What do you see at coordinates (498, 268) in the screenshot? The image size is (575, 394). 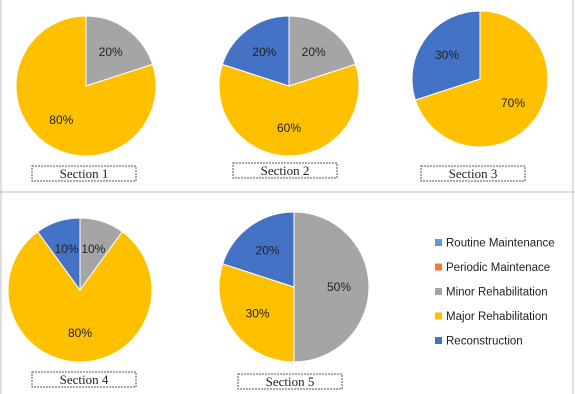 I see `legend-label: Periodic Maintenace` at bounding box center [498, 268].